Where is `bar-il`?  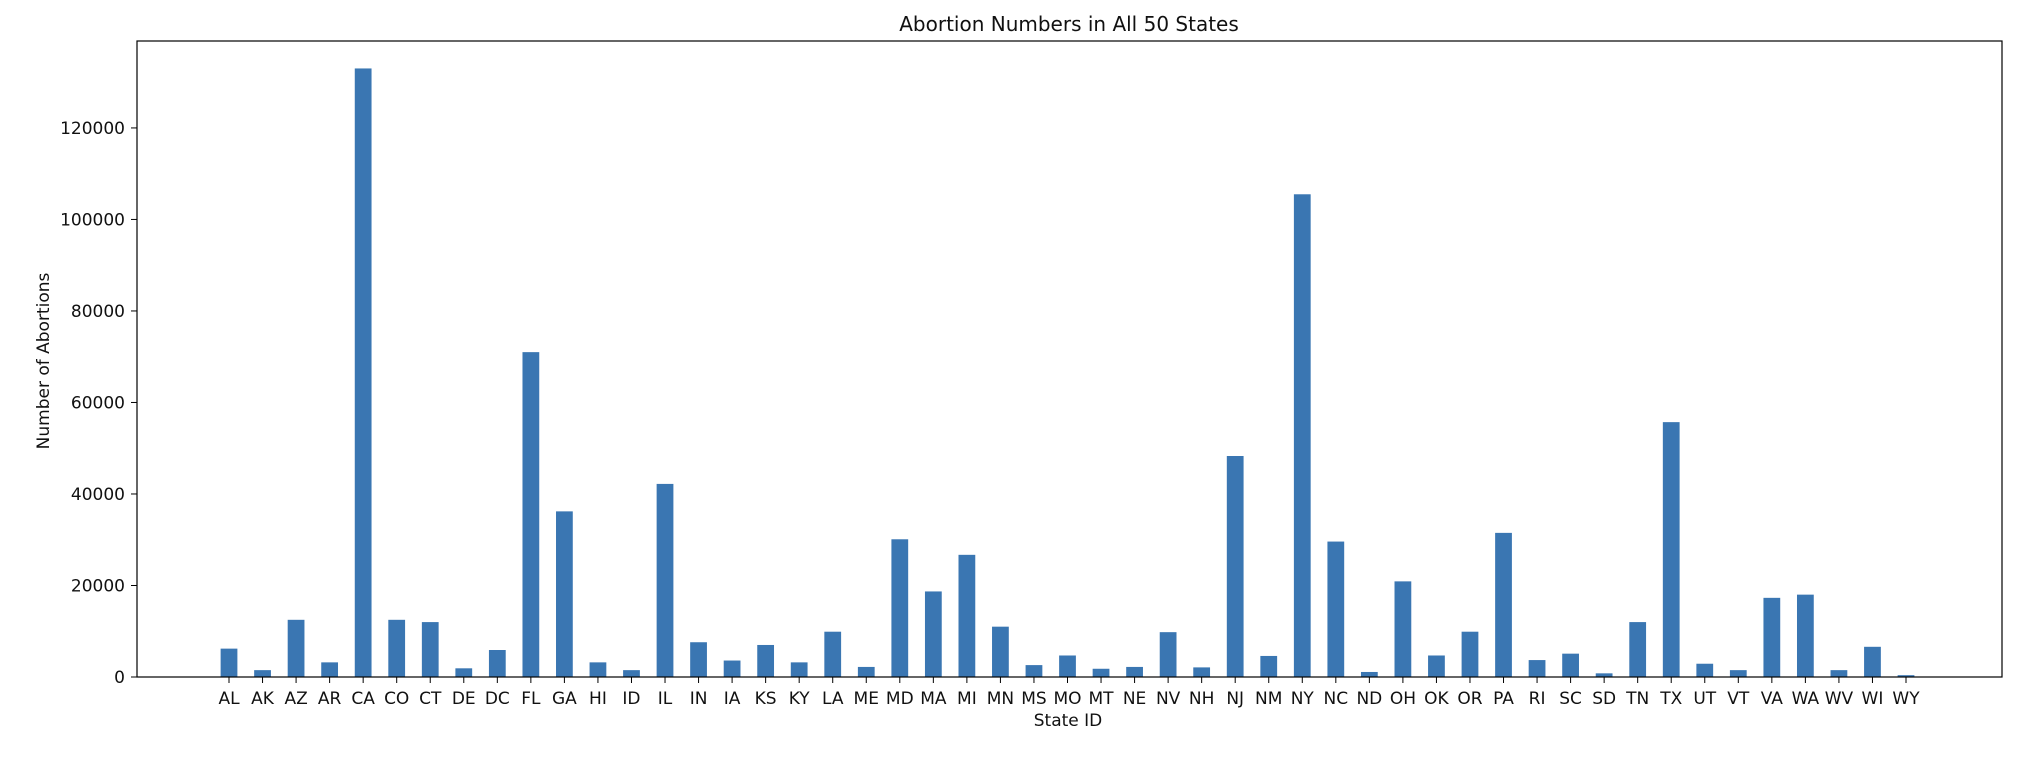
bar-il is located at coordinates (665, 580).